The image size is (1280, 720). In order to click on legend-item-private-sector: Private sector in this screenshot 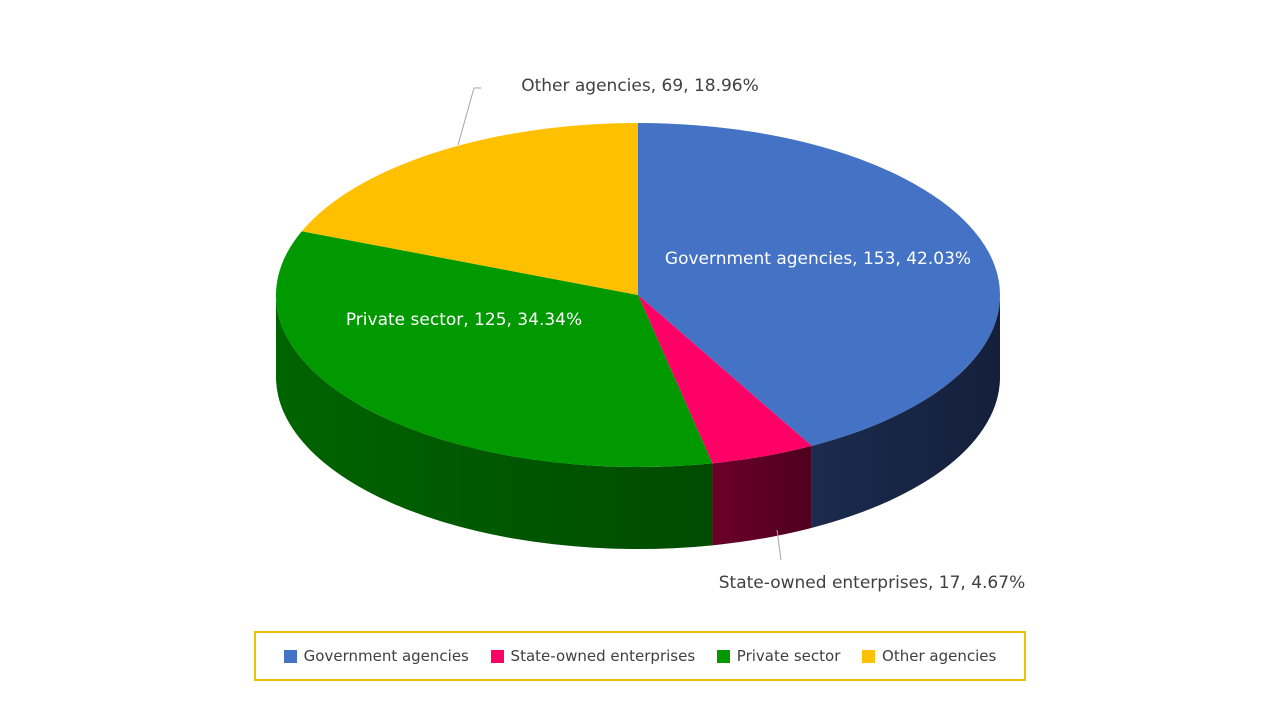, I will do `click(778, 656)`.